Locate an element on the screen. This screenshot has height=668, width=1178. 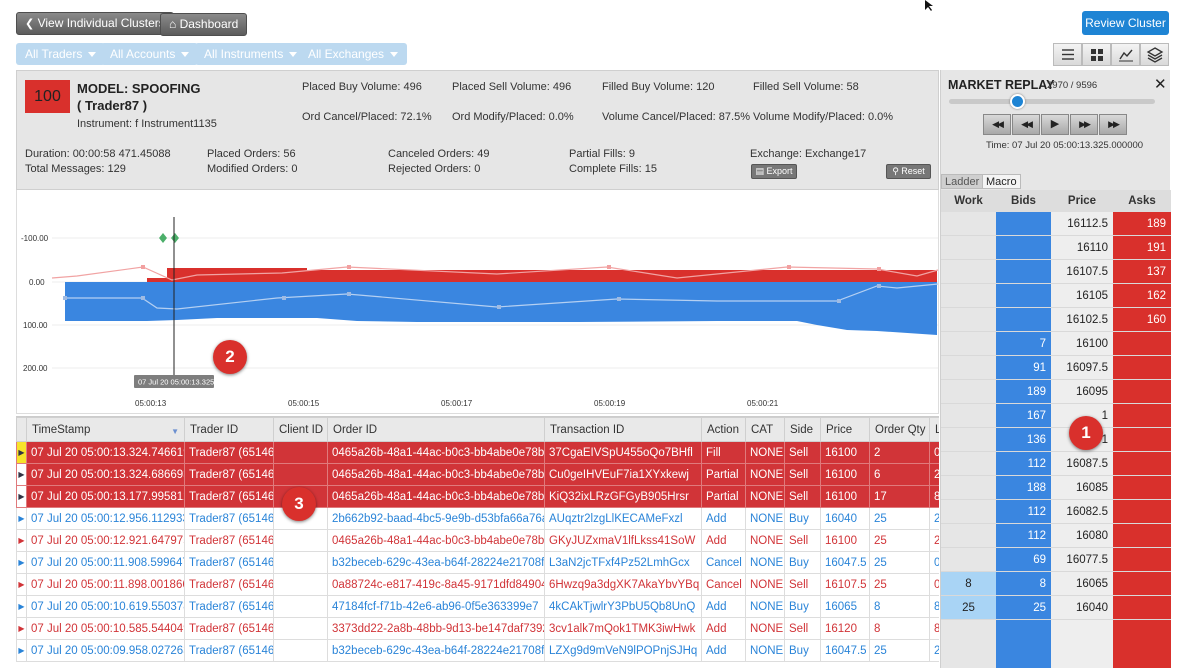
view-clusters-button: ❮ View Individual Clusters is located at coordinates (95, 23).